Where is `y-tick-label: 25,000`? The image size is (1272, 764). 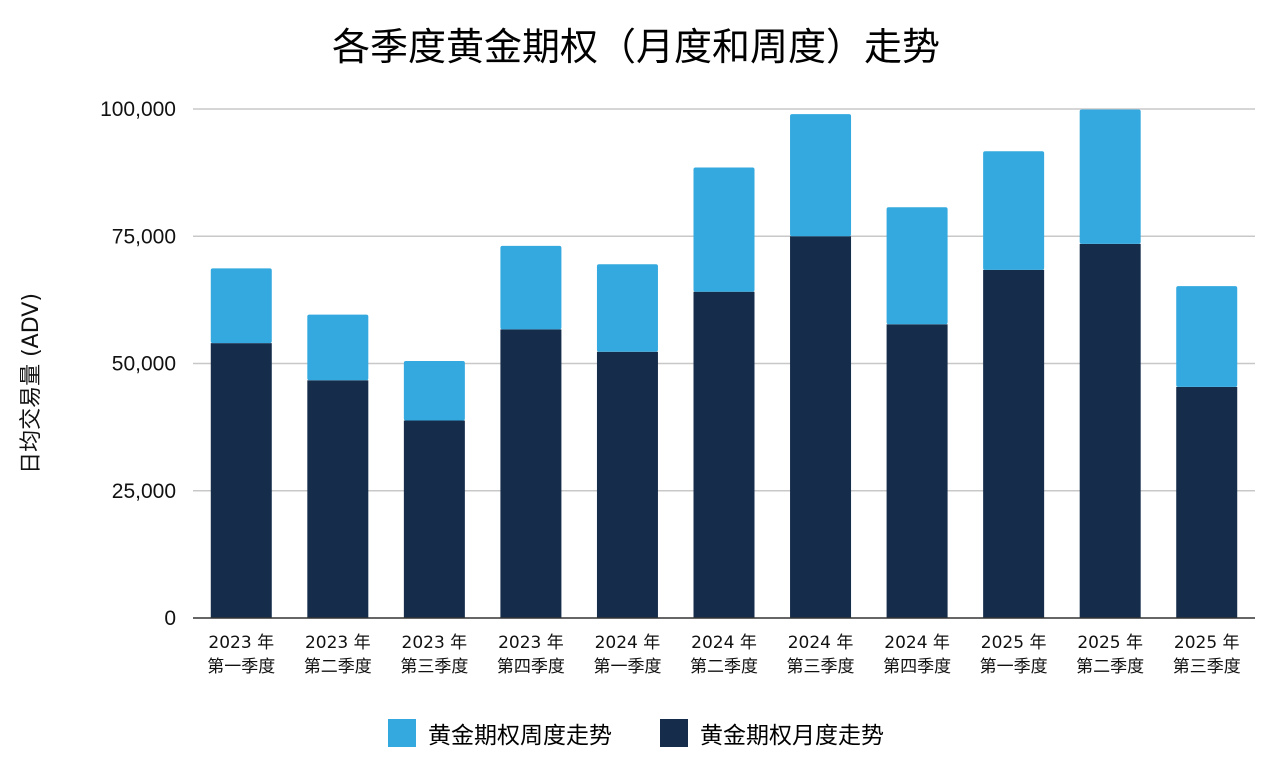
y-tick-label: 25,000 is located at coordinates (144, 491).